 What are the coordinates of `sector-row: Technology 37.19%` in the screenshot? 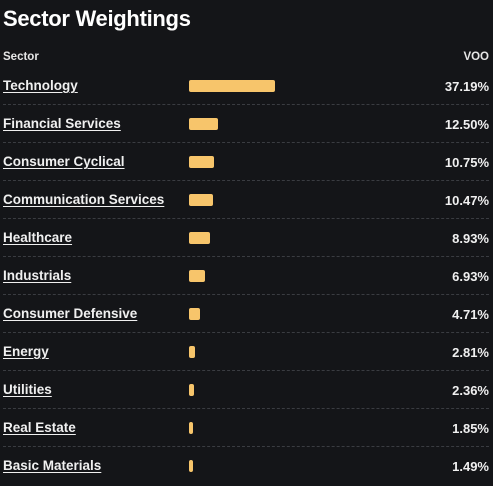 It's located at (246, 86).